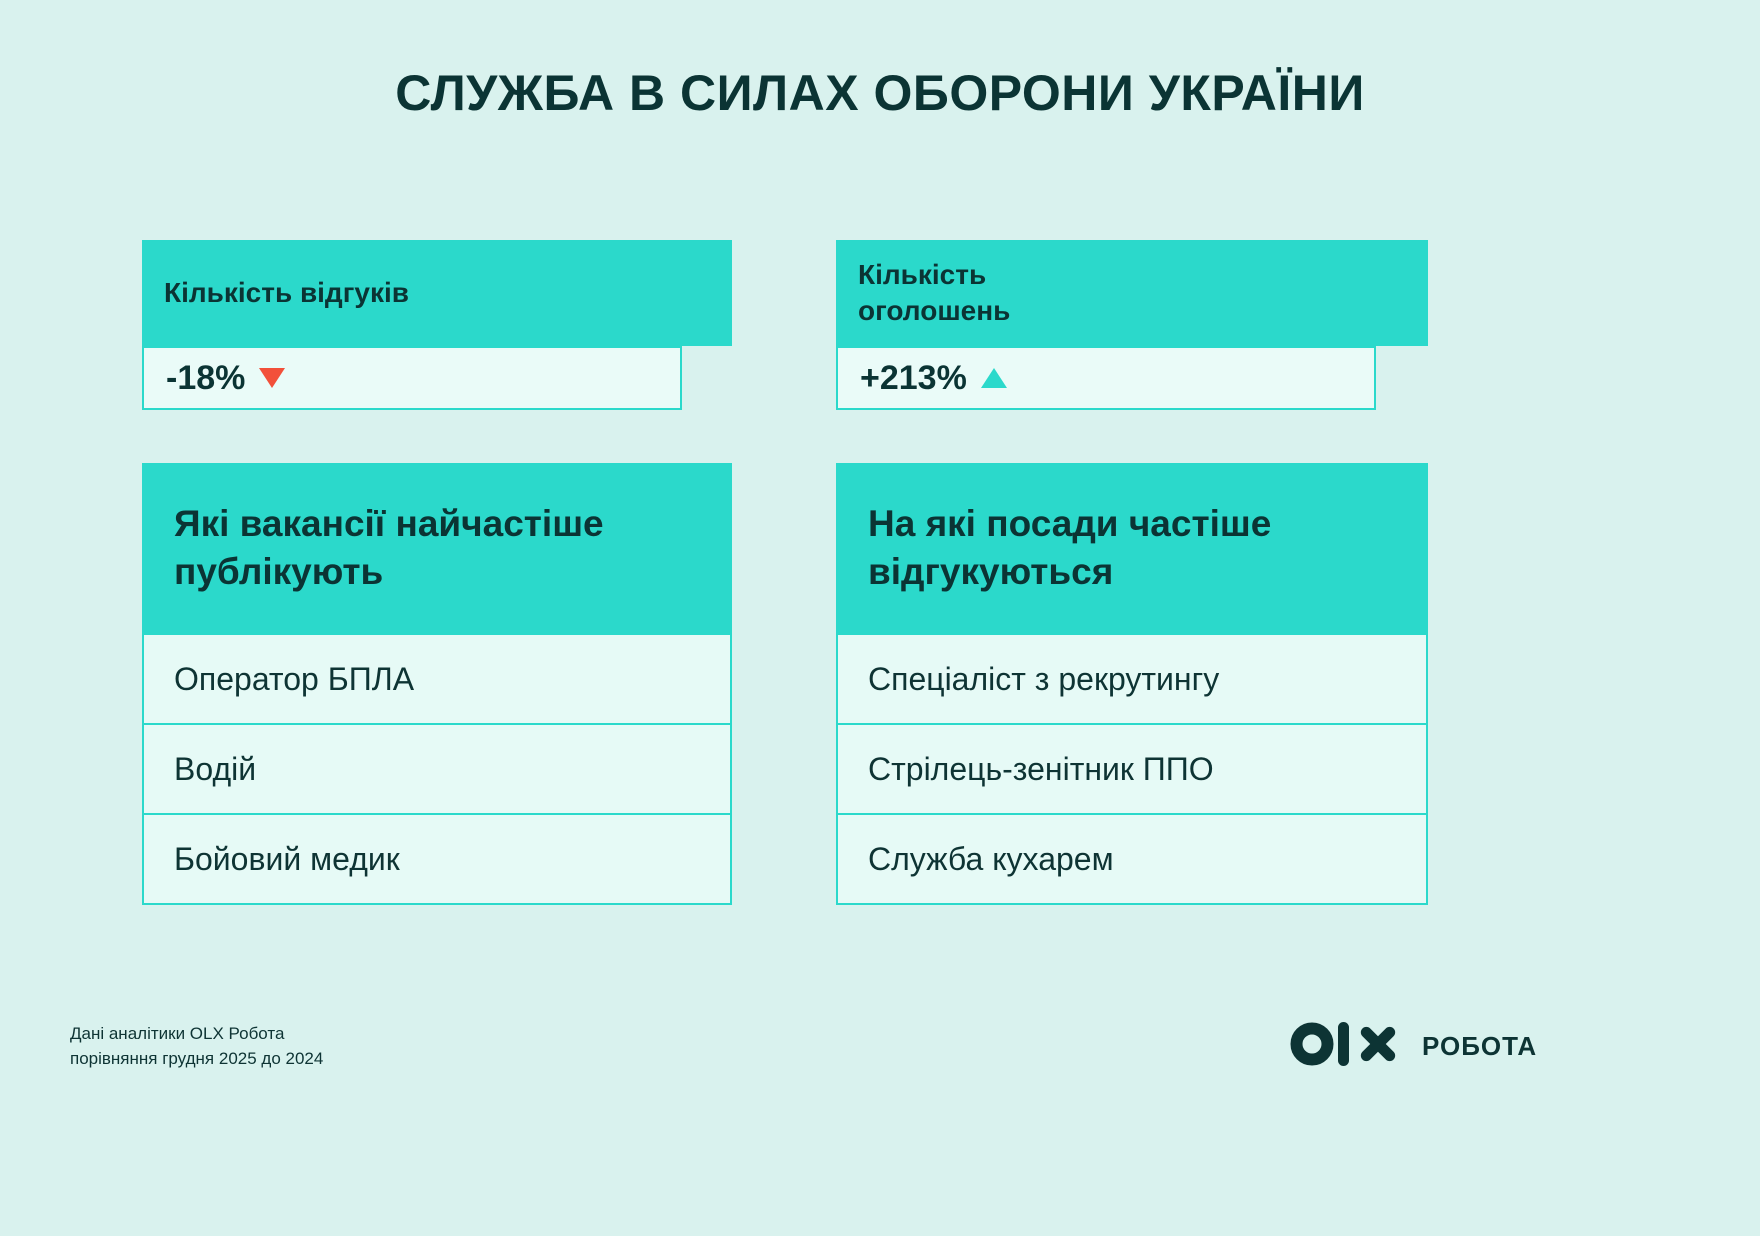 Image resolution: width=1760 pixels, height=1236 pixels. What do you see at coordinates (437, 769) in the screenshot?
I see `list-item: Водій` at bounding box center [437, 769].